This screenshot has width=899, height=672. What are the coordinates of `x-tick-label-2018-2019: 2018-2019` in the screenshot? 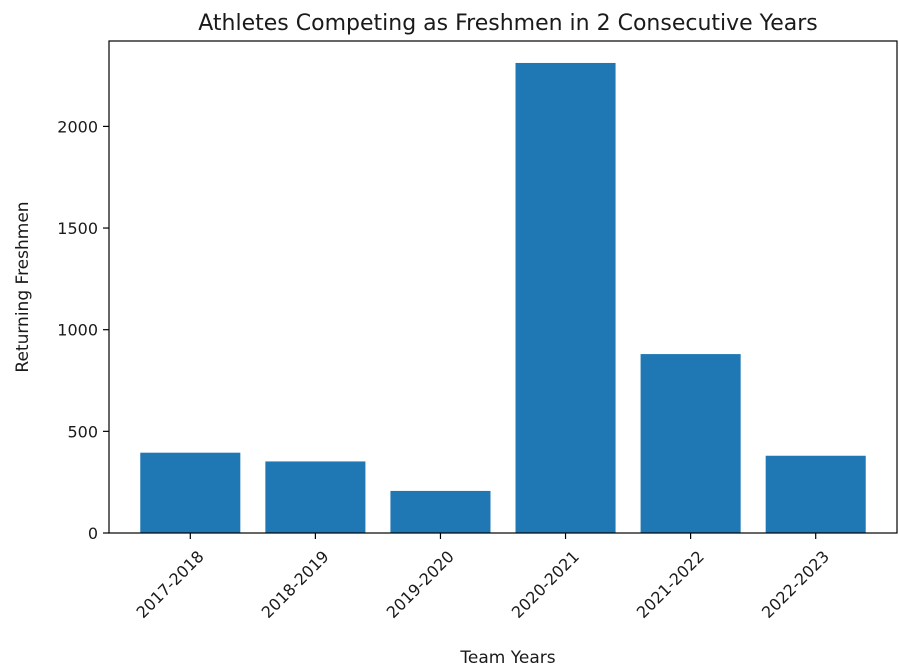 It's located at (295, 584).